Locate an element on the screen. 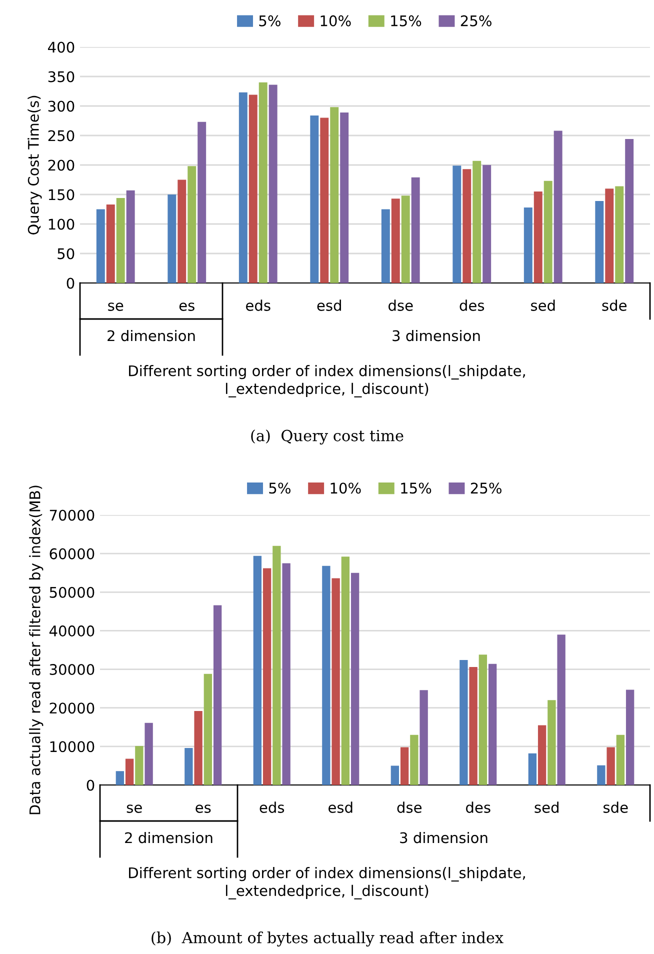 The image size is (654, 954). x-tick-label: eds is located at coordinates (258, 305).